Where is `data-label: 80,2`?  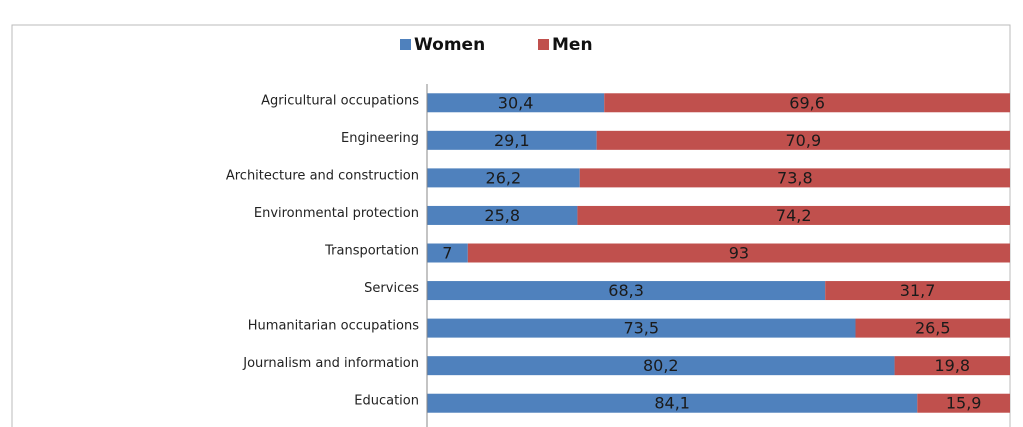 data-label: 80,2 is located at coordinates (661, 365).